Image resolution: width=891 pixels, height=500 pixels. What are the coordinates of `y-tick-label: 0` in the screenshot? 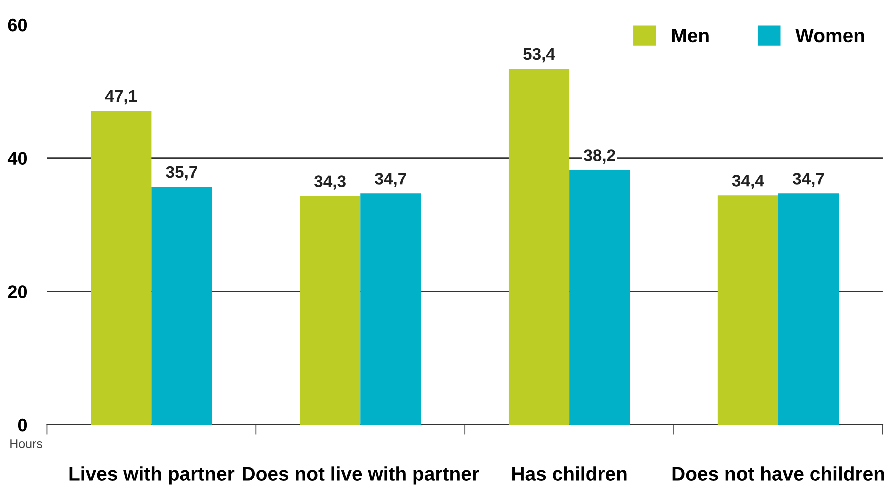 It's located at (23, 425).